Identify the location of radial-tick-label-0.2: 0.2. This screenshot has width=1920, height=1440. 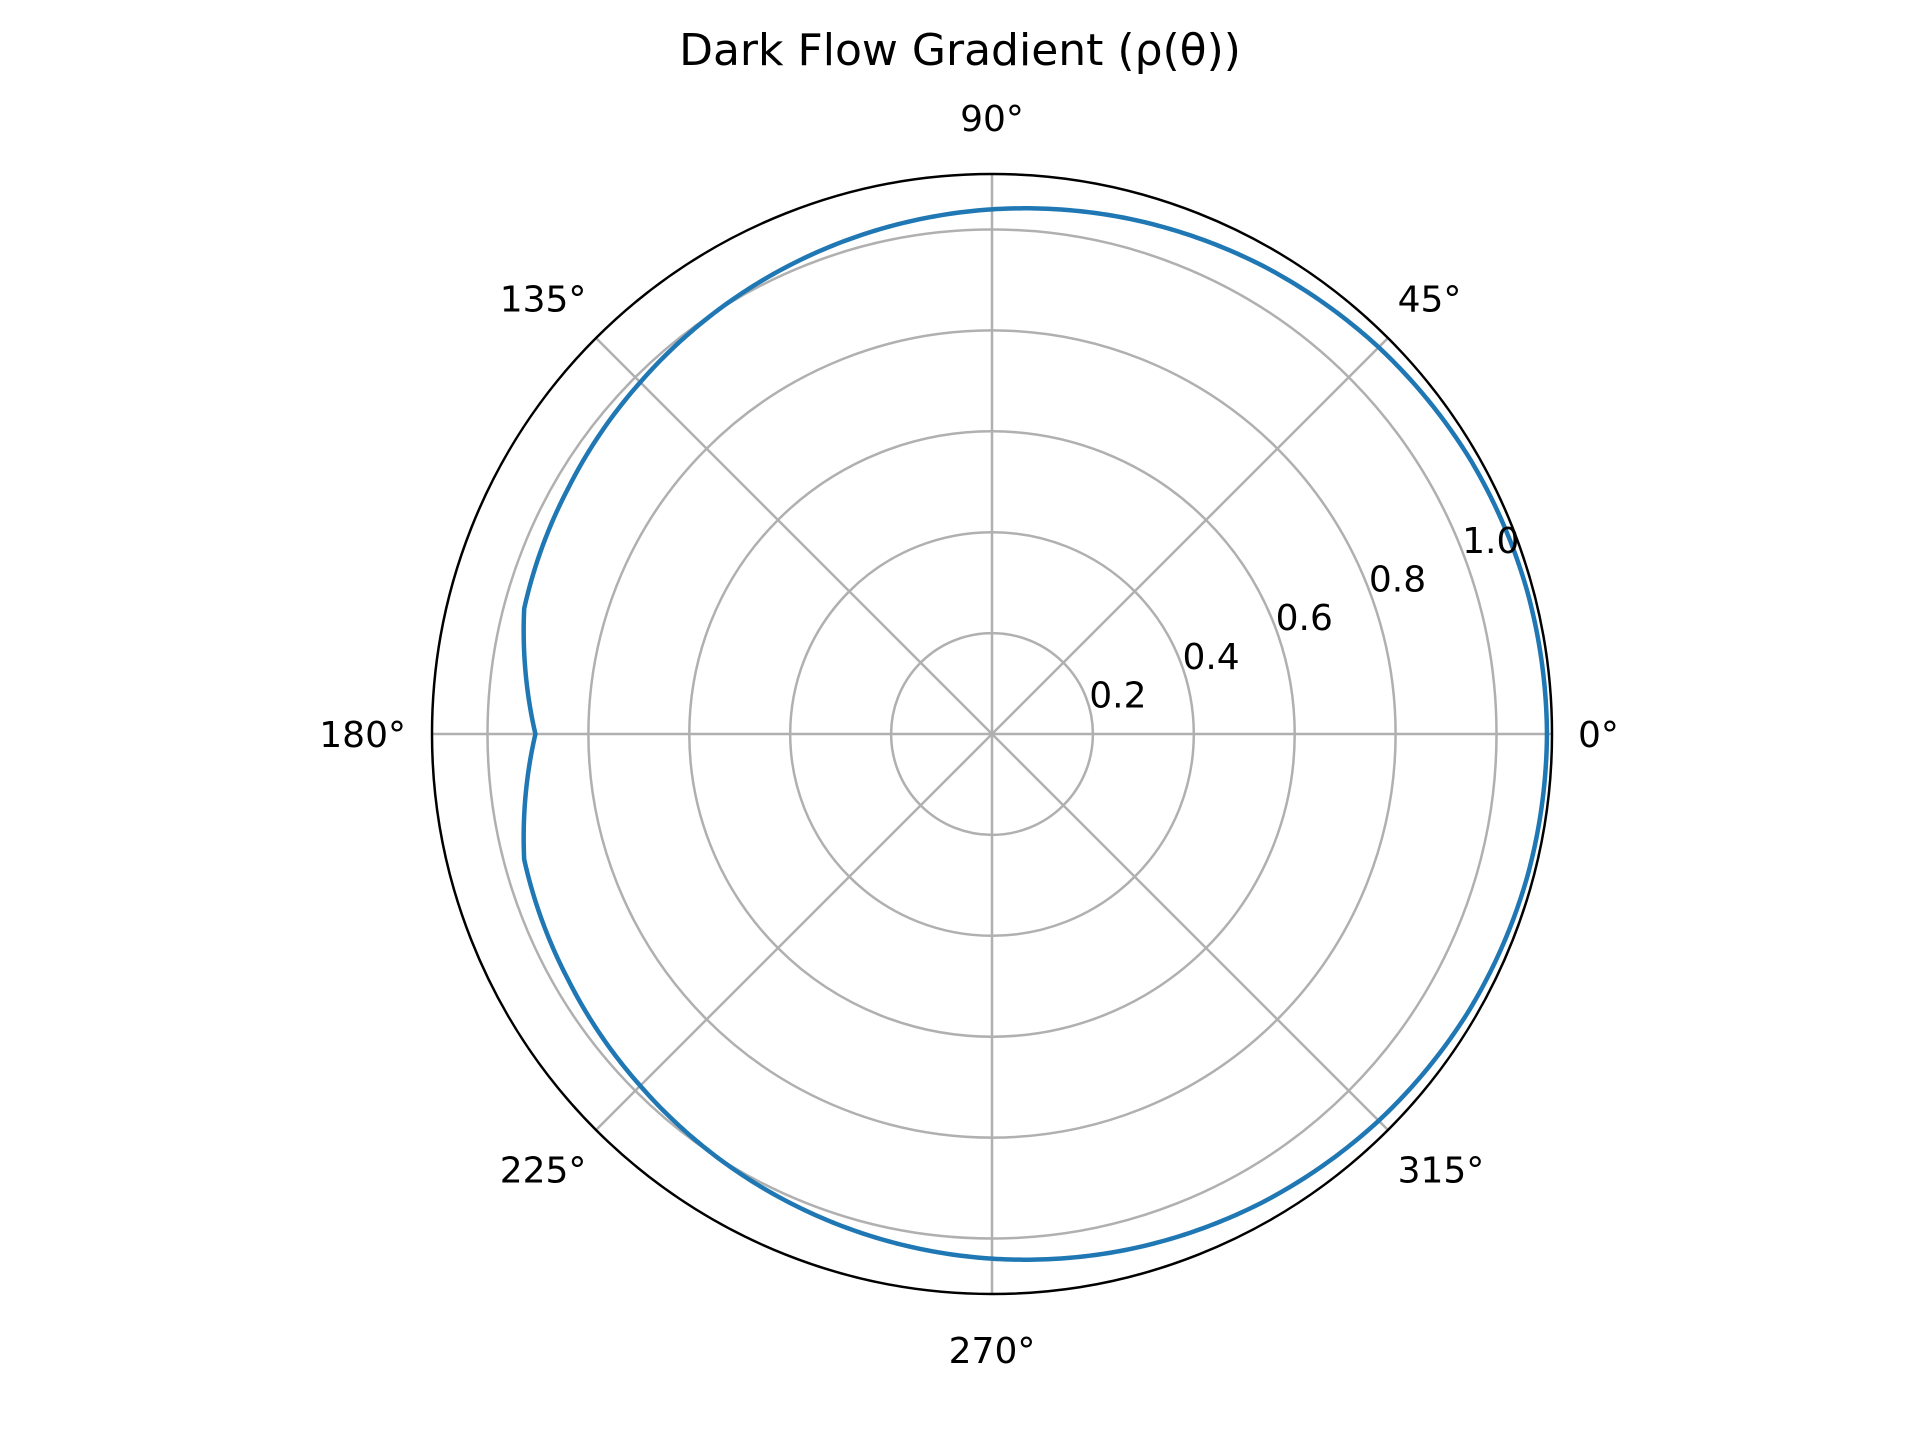
(1117, 695).